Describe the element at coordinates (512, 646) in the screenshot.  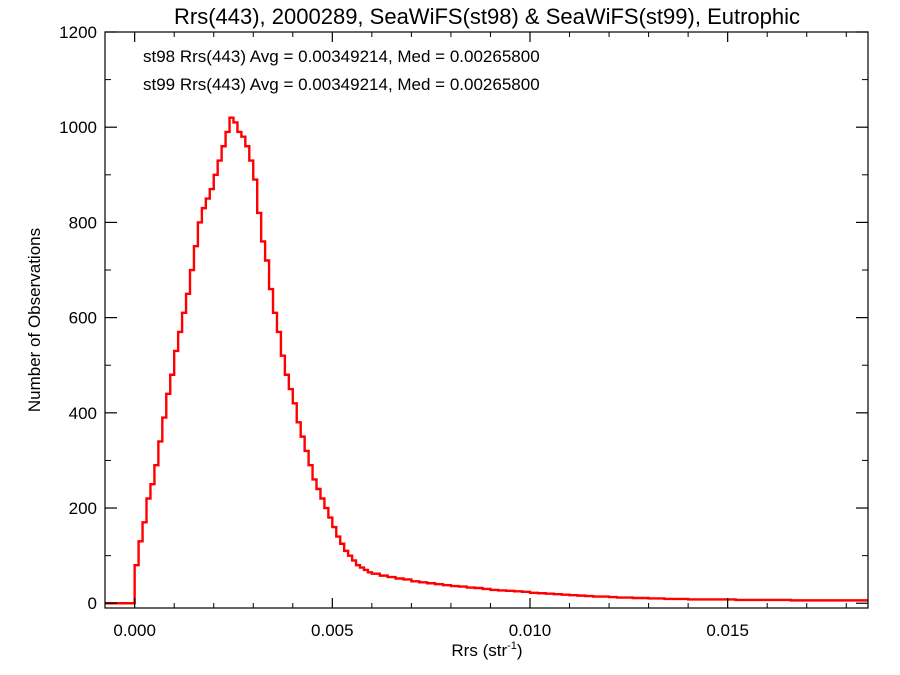
I see `x-axis-label-superscript: -1` at that location.